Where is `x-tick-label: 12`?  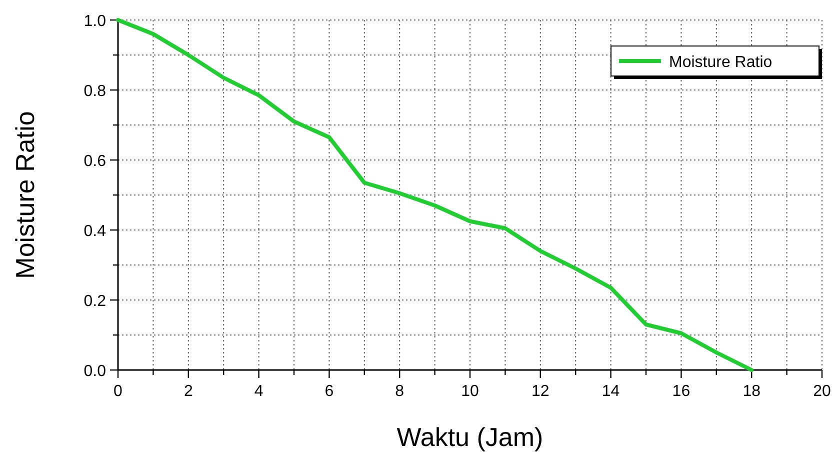
x-tick-label: 12 is located at coordinates (541, 391).